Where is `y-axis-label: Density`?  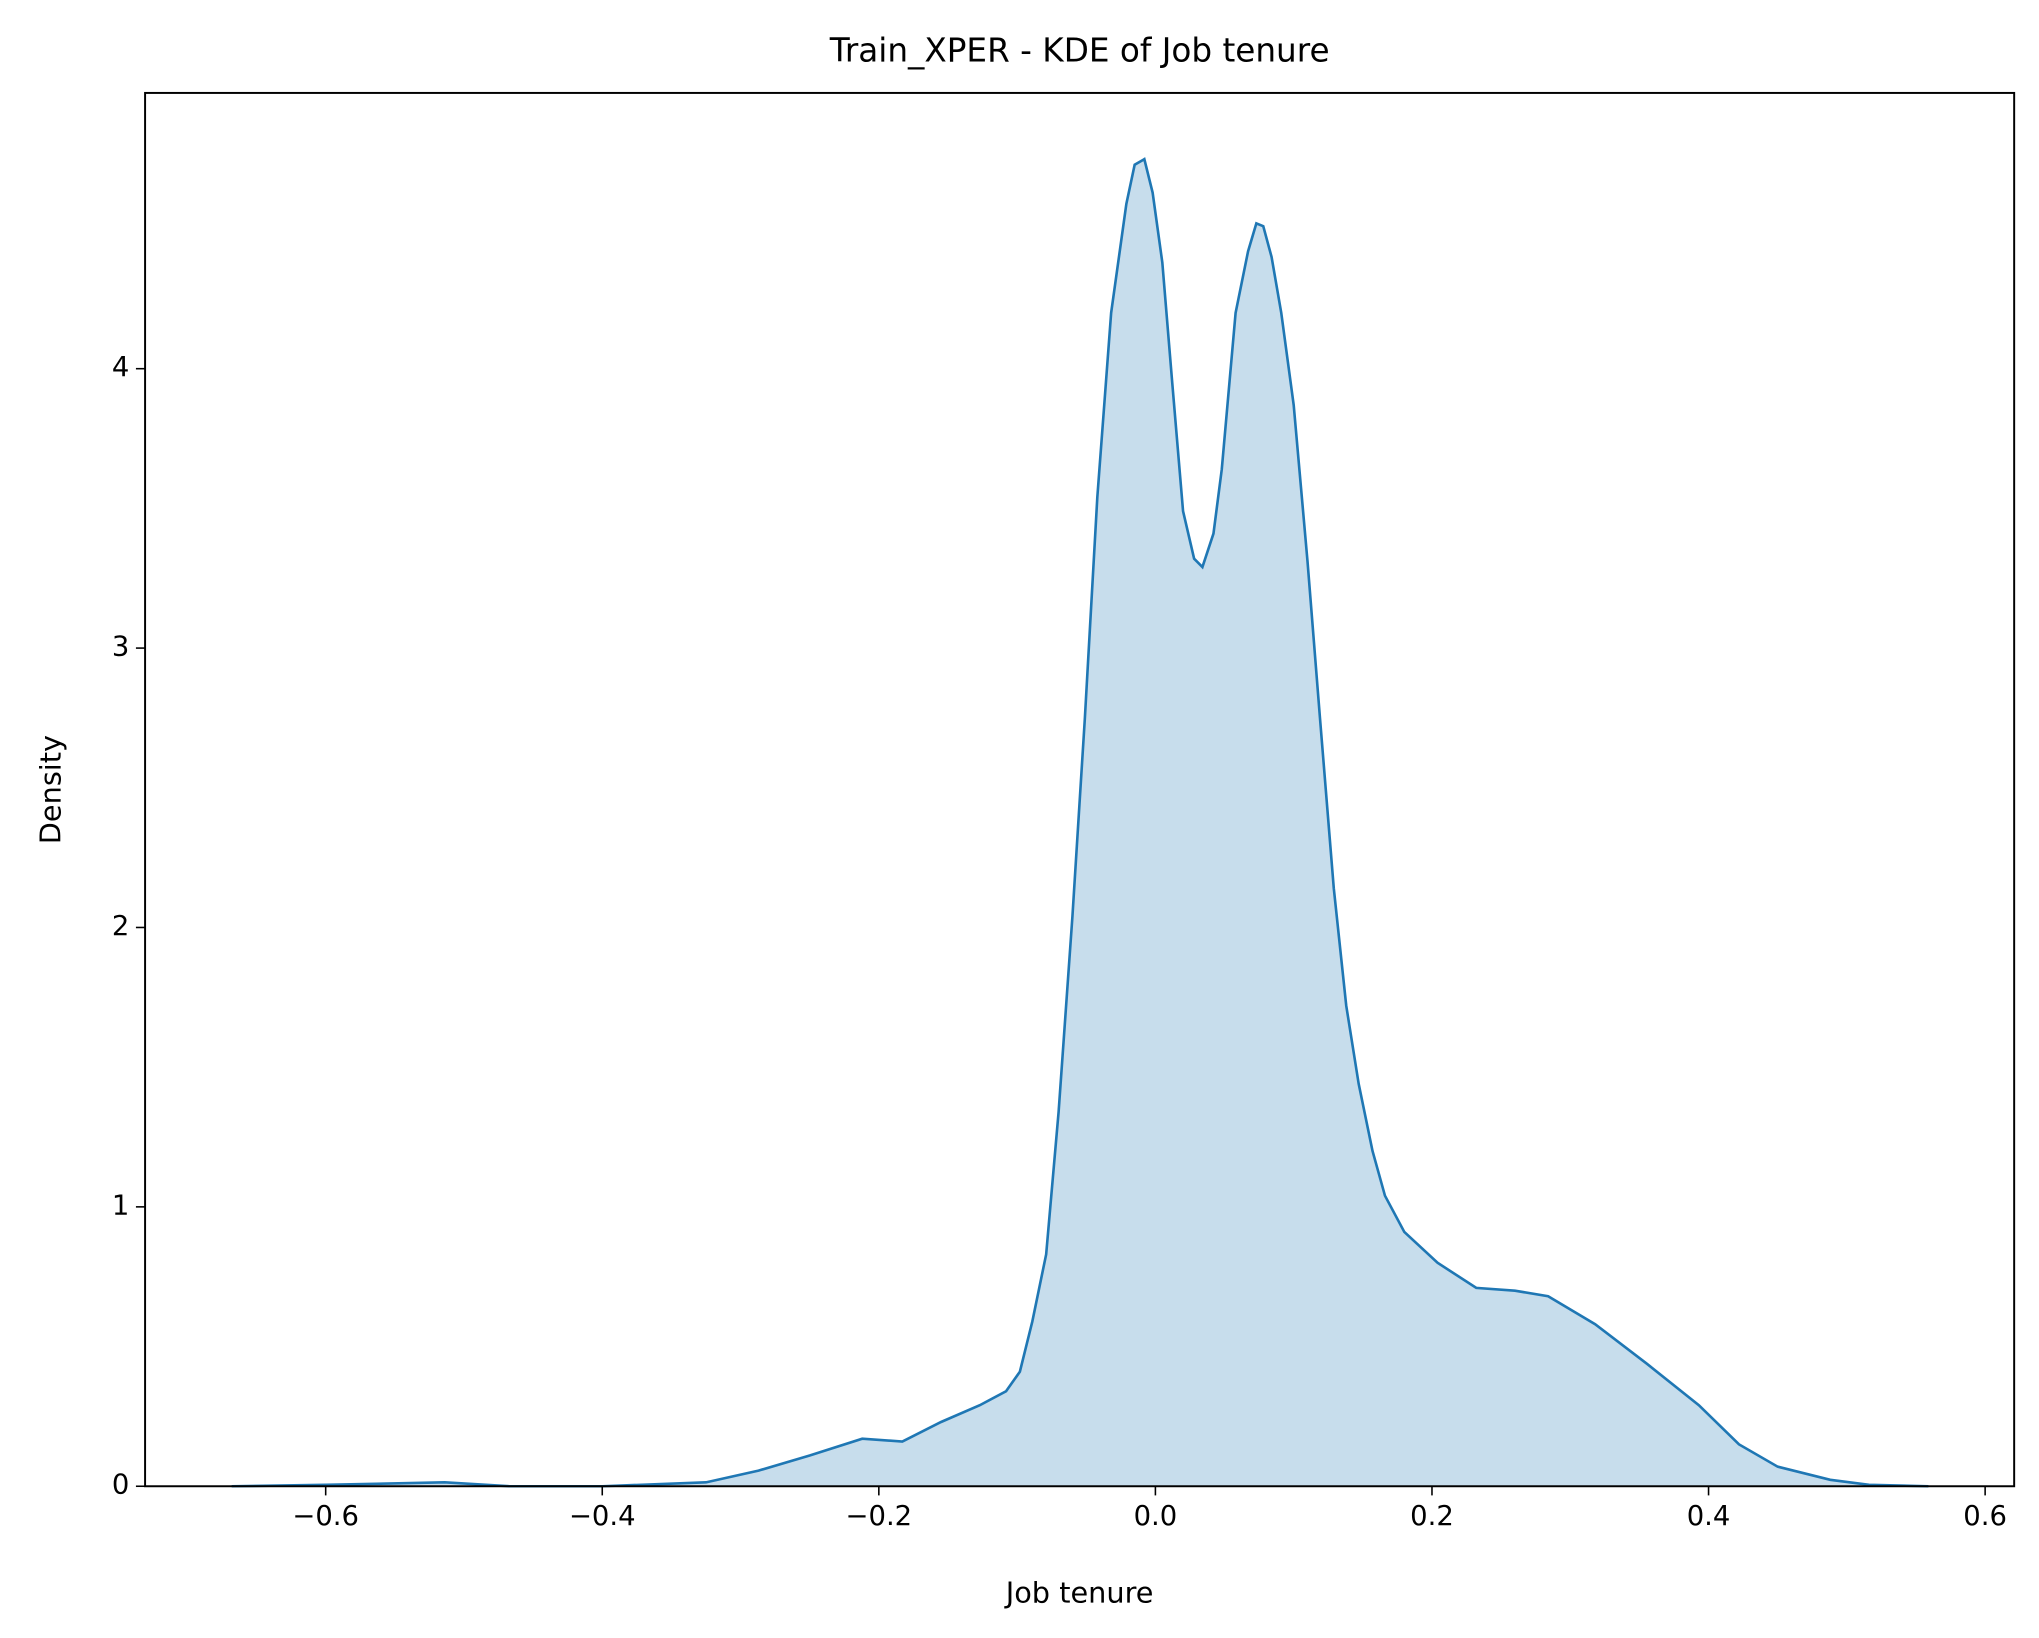 y-axis-label: Density is located at coordinates (50, 789).